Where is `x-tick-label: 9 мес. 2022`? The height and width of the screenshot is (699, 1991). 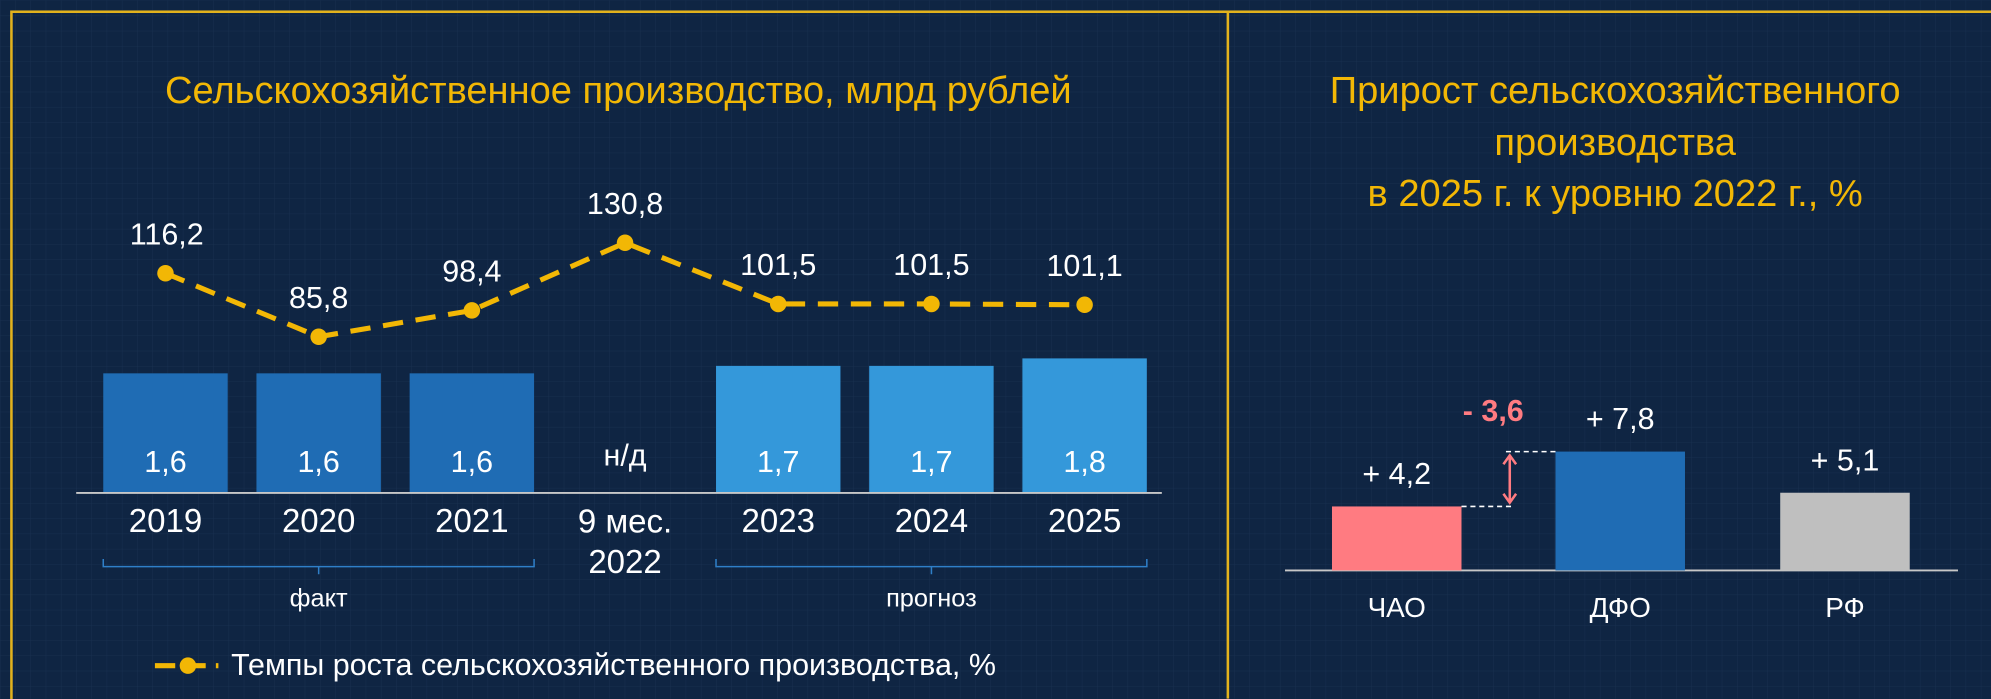 x-tick-label: 9 мес. 2022 is located at coordinates (625, 541).